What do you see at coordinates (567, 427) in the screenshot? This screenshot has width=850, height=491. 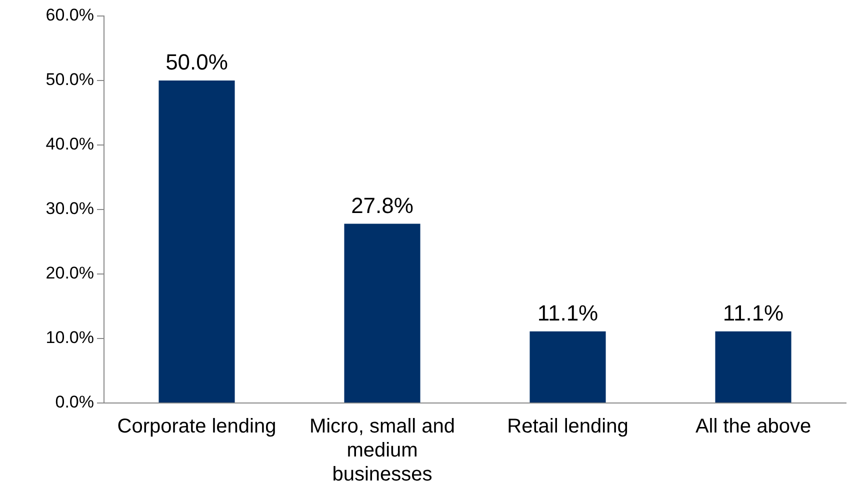 I see `x-tick-label: Retail lending` at bounding box center [567, 427].